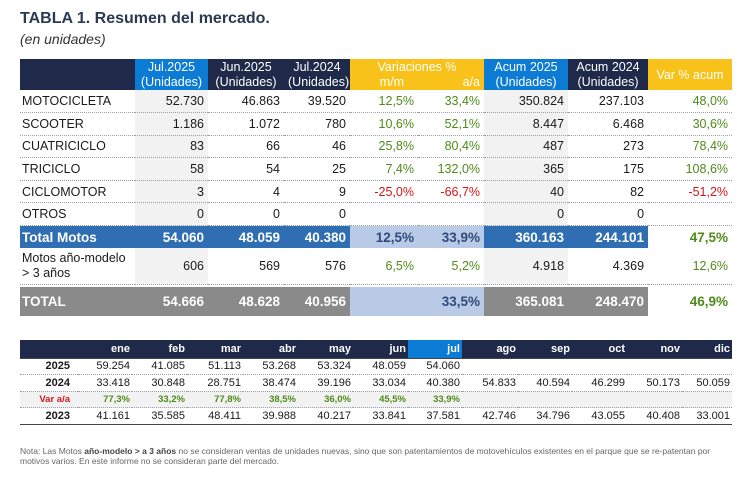 This screenshot has width=752, height=479. I want to click on monthly-cell: 37.581, so click(435, 416).